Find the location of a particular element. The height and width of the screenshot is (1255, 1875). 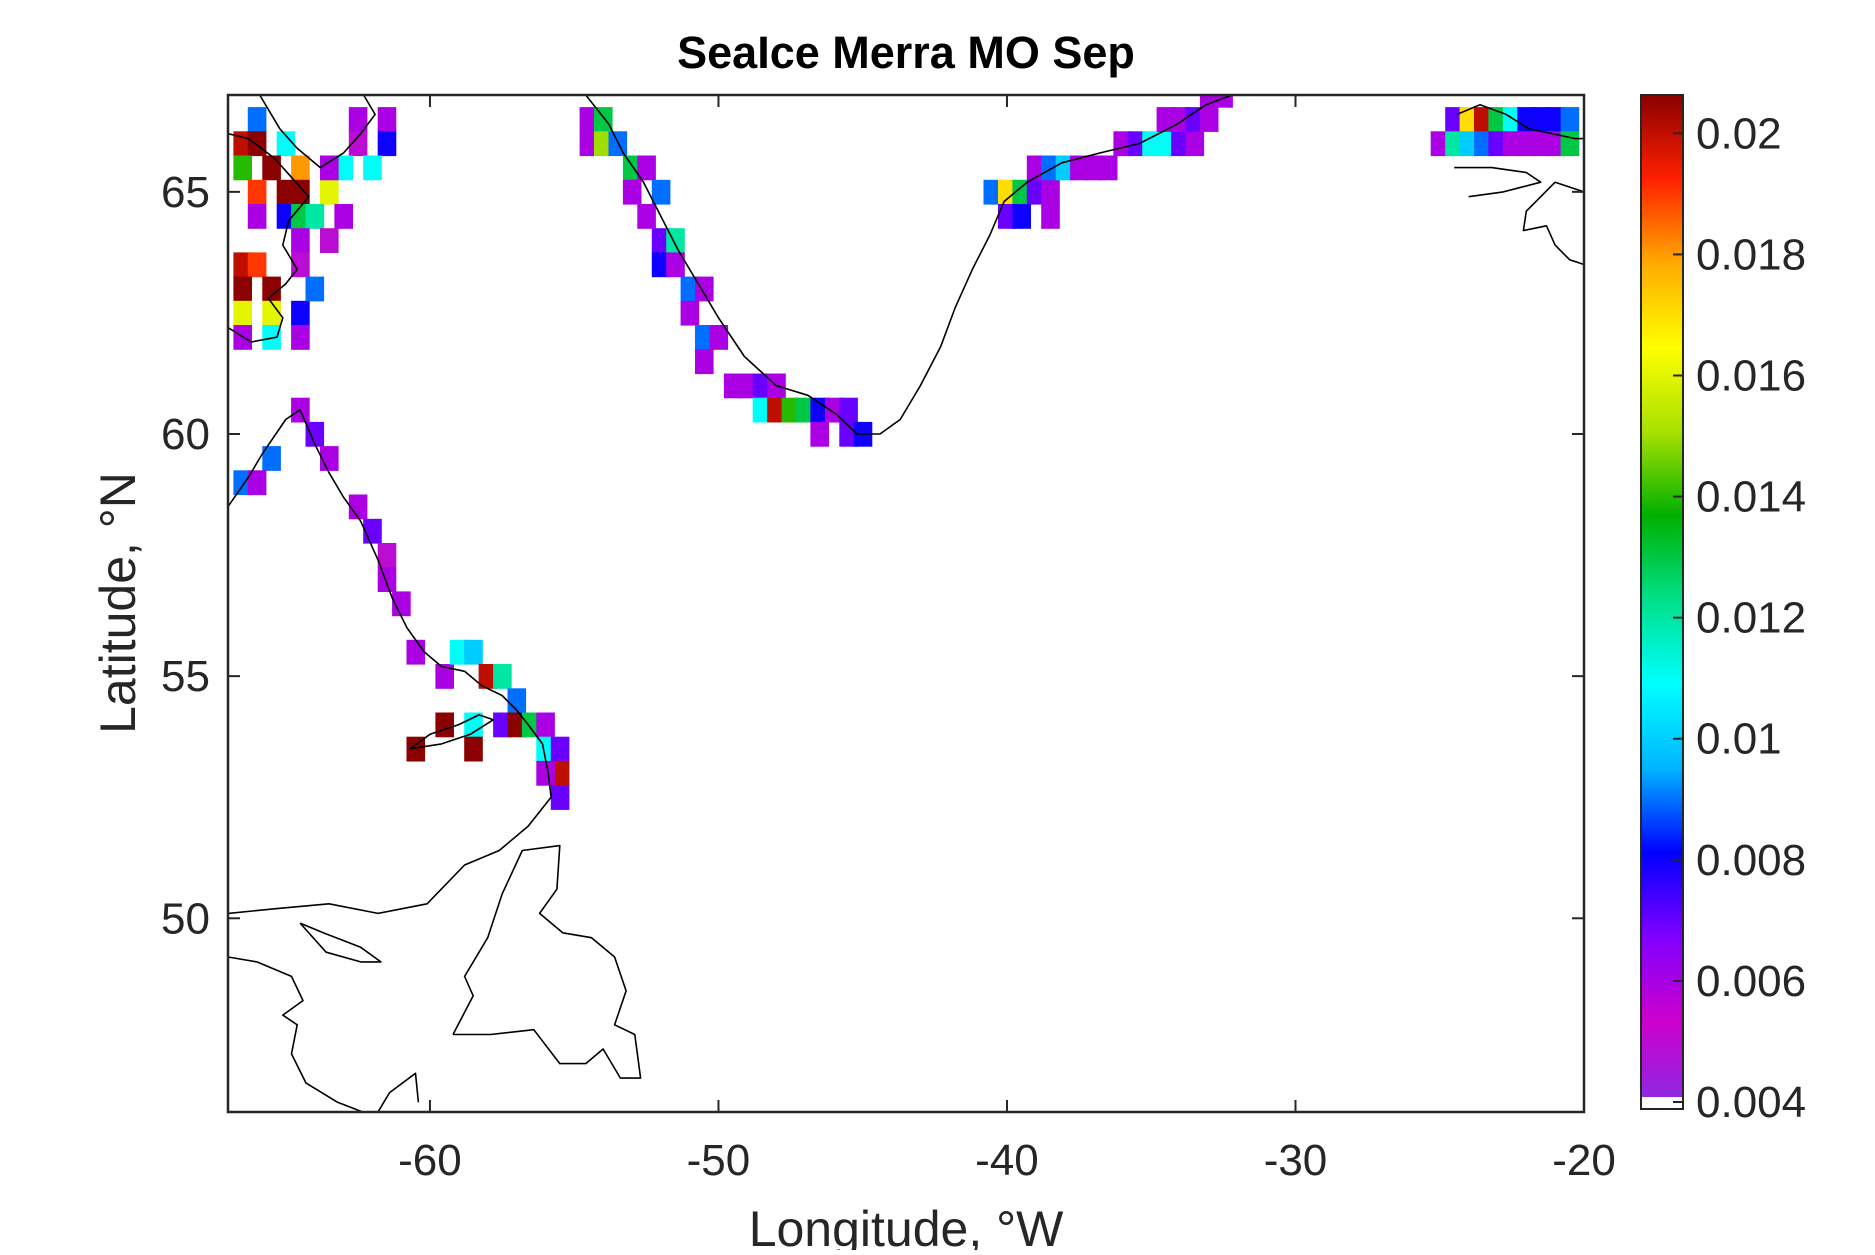

coastline-gulf-south-shore is located at coordinates (324, 1034).